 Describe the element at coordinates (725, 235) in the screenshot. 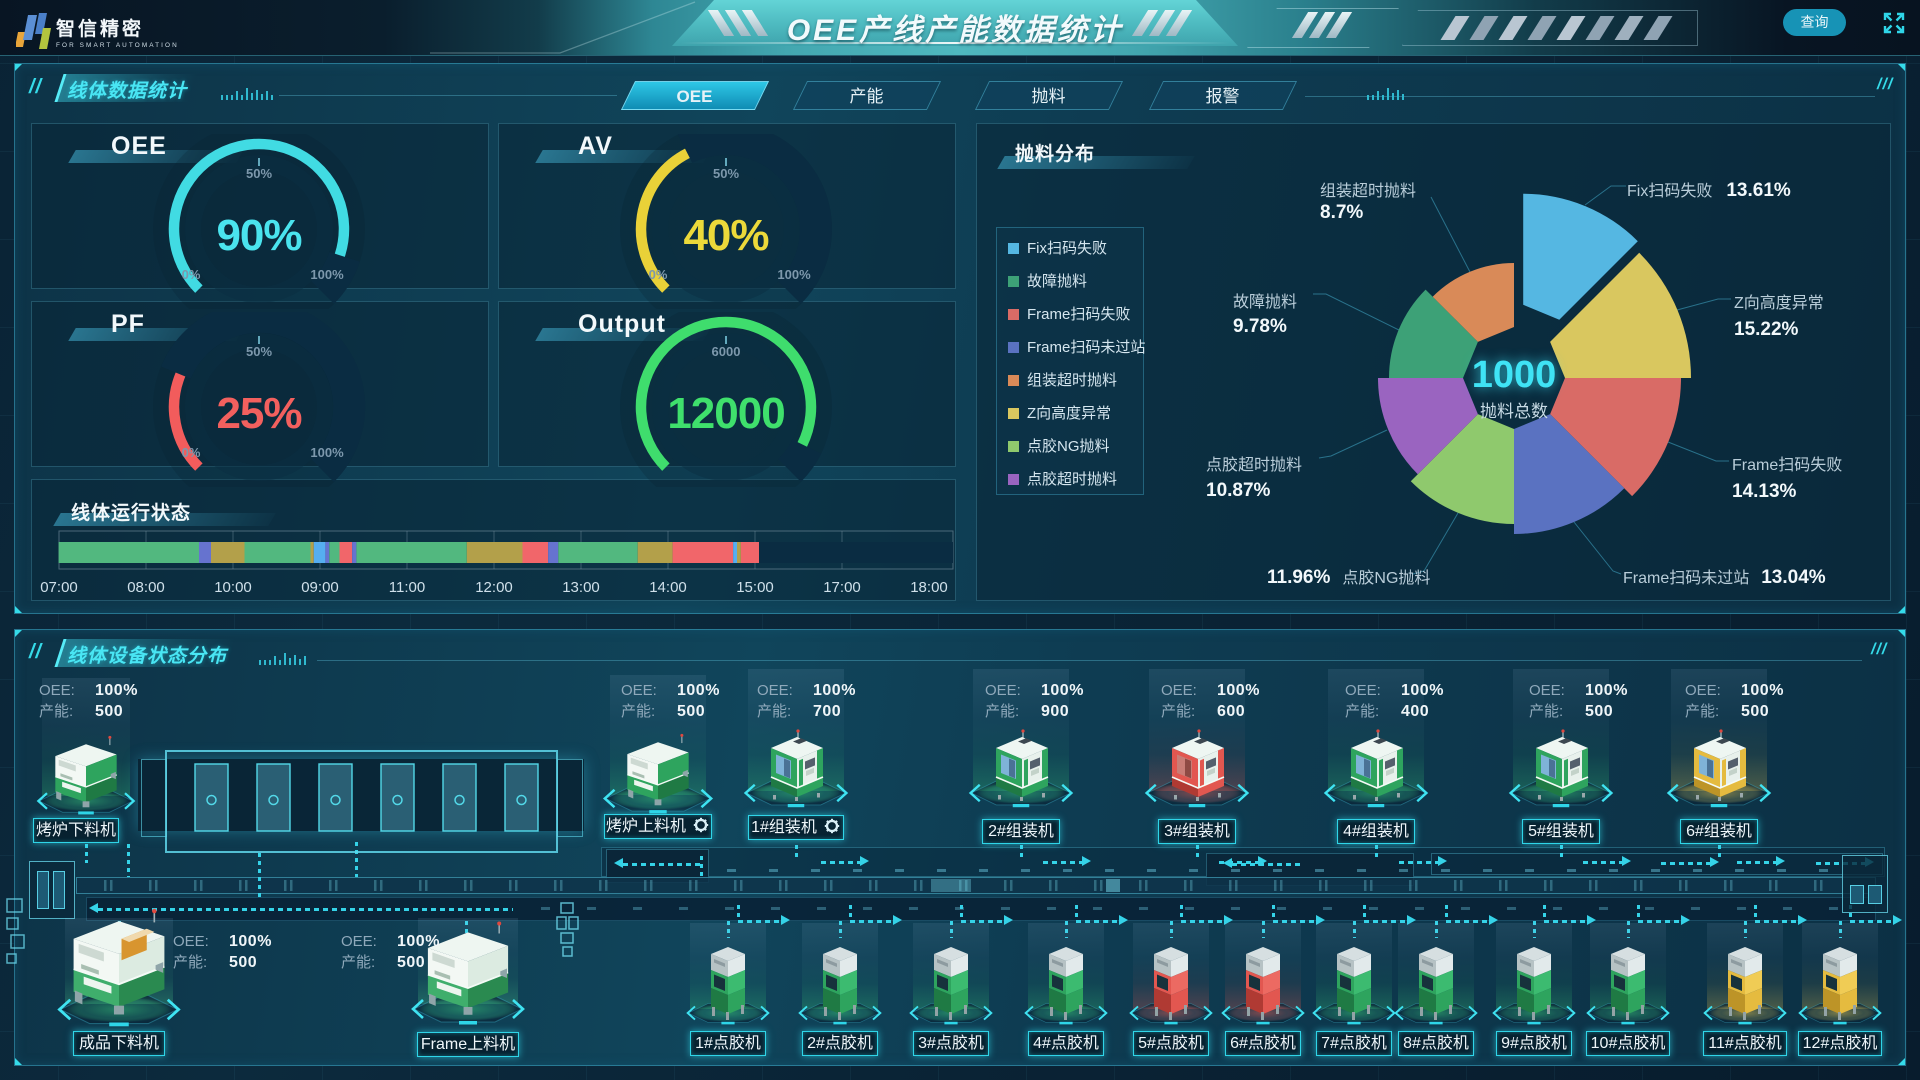

I see `svg-text: 40%` at that location.